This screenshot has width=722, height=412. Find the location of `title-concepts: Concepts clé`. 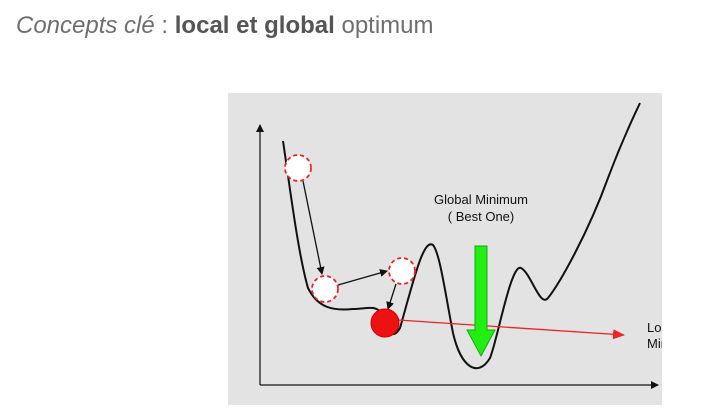

title-concepts: Concepts clé is located at coordinates (85, 25).